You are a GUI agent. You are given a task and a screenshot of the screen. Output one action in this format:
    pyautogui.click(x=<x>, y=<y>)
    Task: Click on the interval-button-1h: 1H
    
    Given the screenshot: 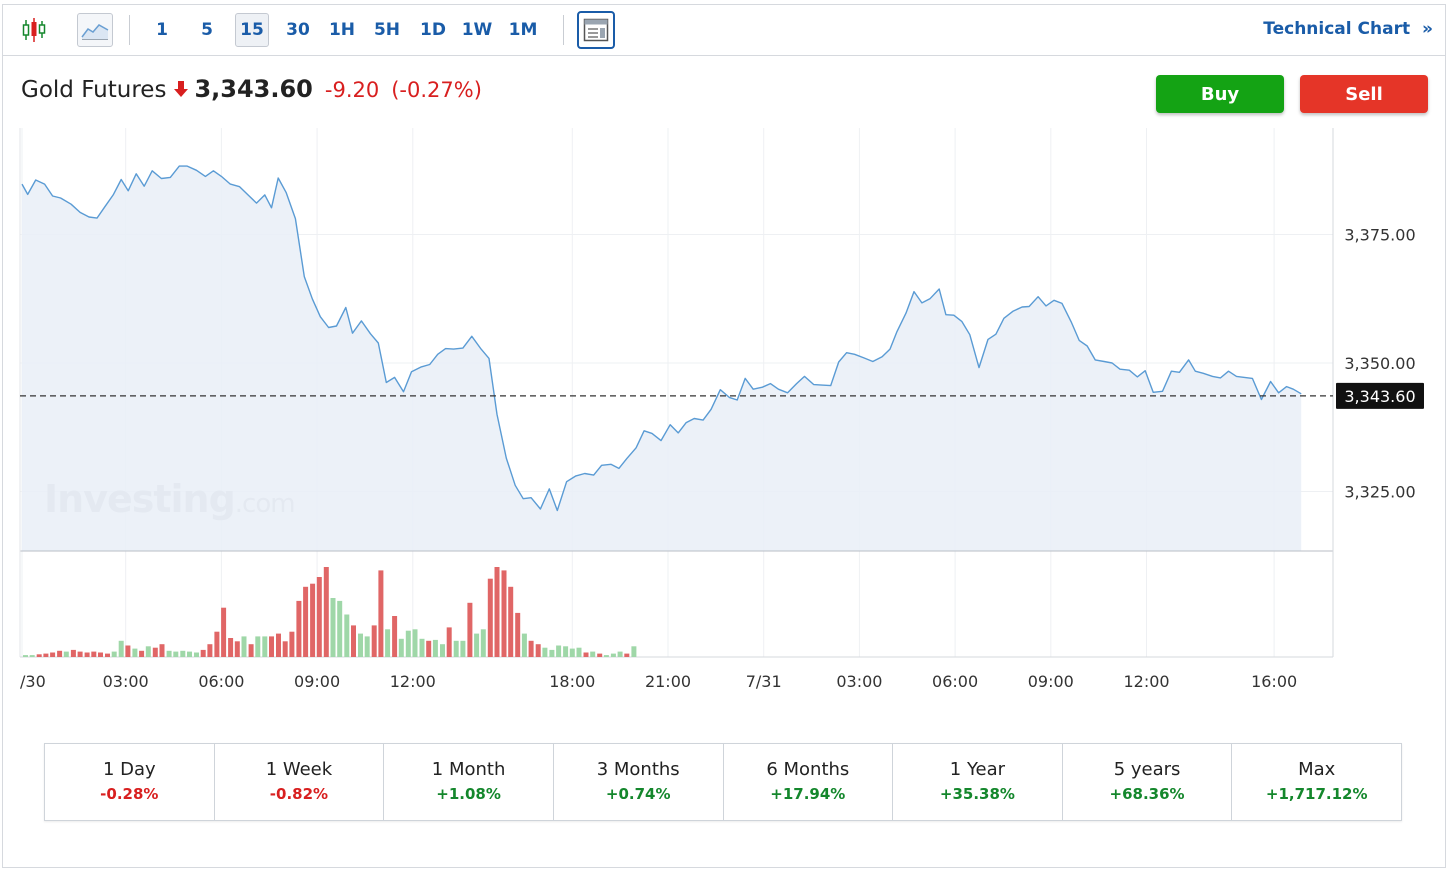 What is the action you would take?
    pyautogui.click(x=342, y=30)
    